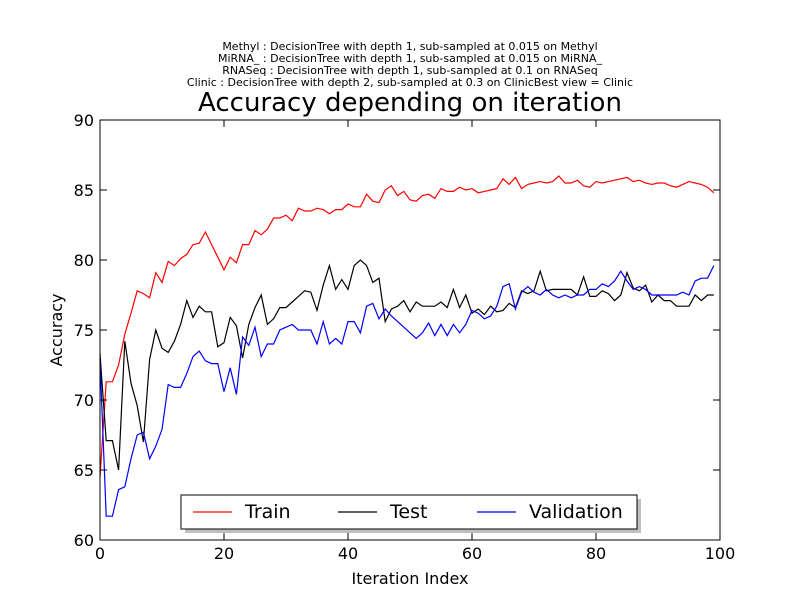  Describe the element at coordinates (348, 553) in the screenshot. I see `x-tick-label: 40` at that location.